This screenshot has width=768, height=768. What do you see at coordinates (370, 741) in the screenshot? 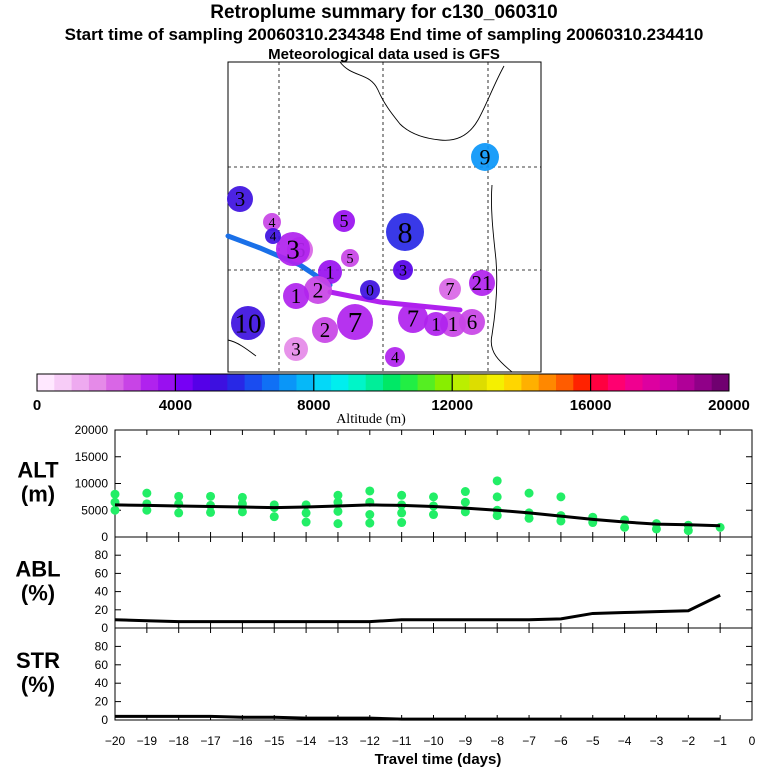
I see `x-tick-label: −12` at bounding box center [370, 741].